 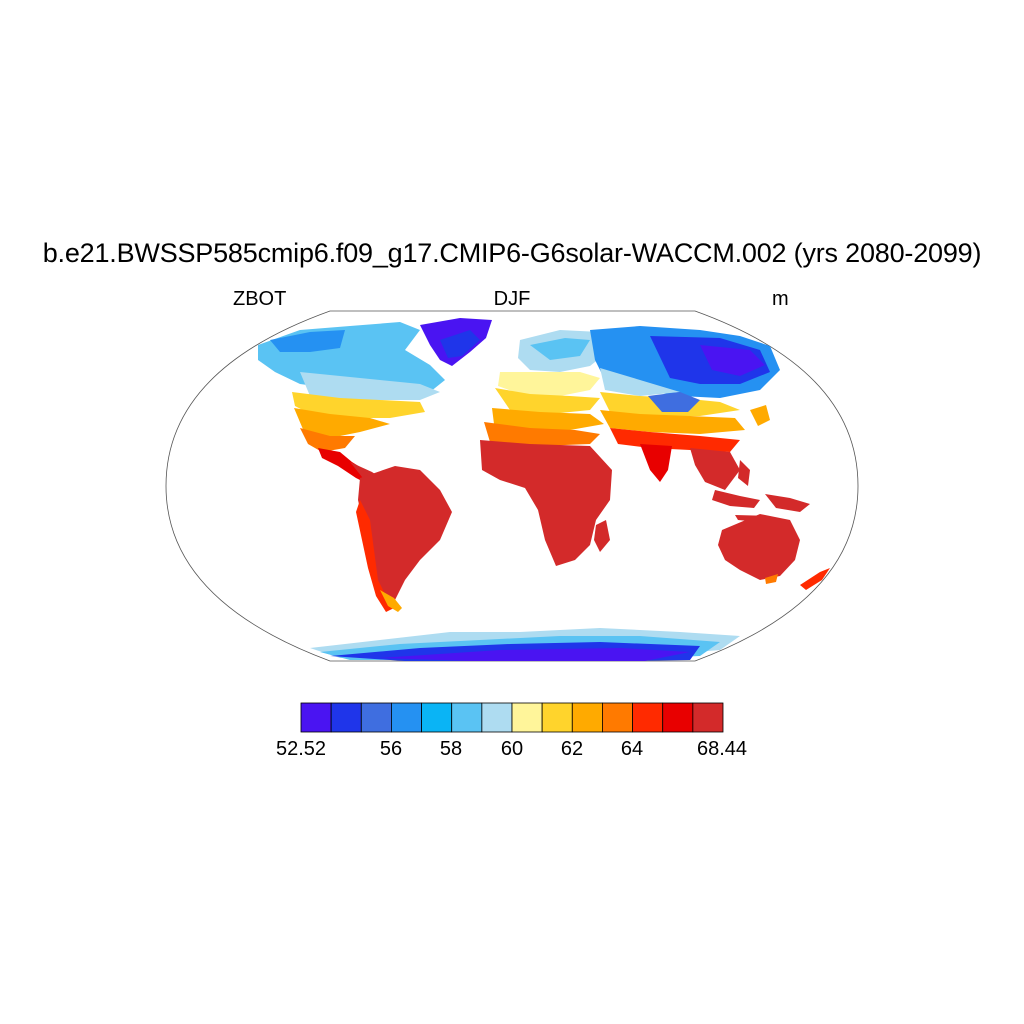 I want to click on south-america-landmass, so click(x=404, y=539).